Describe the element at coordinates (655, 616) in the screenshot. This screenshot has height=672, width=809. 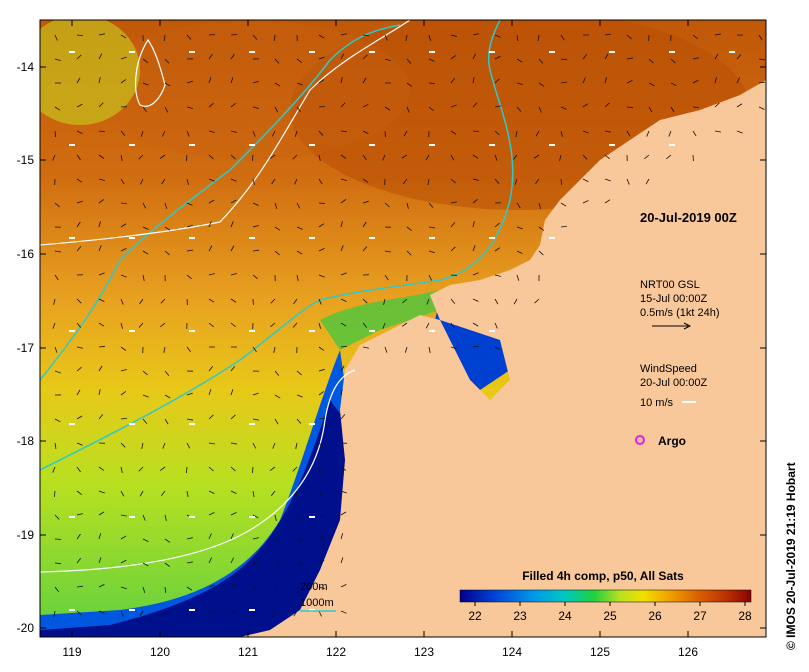
I see `colorbar-tick-label: 26` at that location.